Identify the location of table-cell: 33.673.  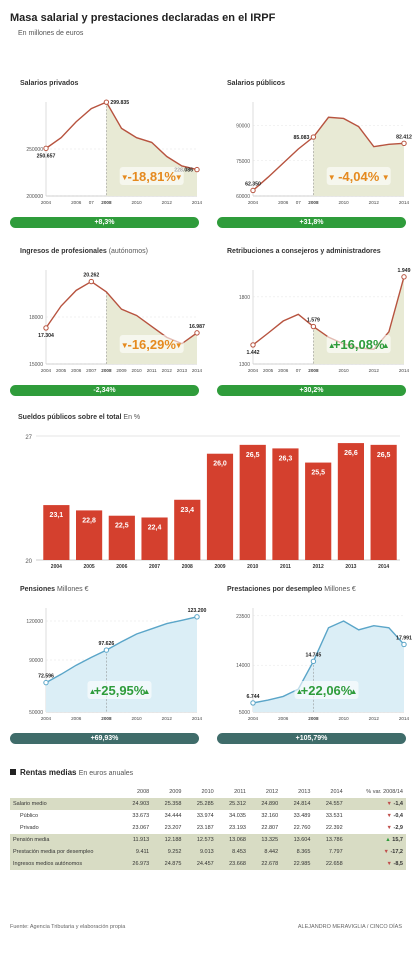
(141, 816).